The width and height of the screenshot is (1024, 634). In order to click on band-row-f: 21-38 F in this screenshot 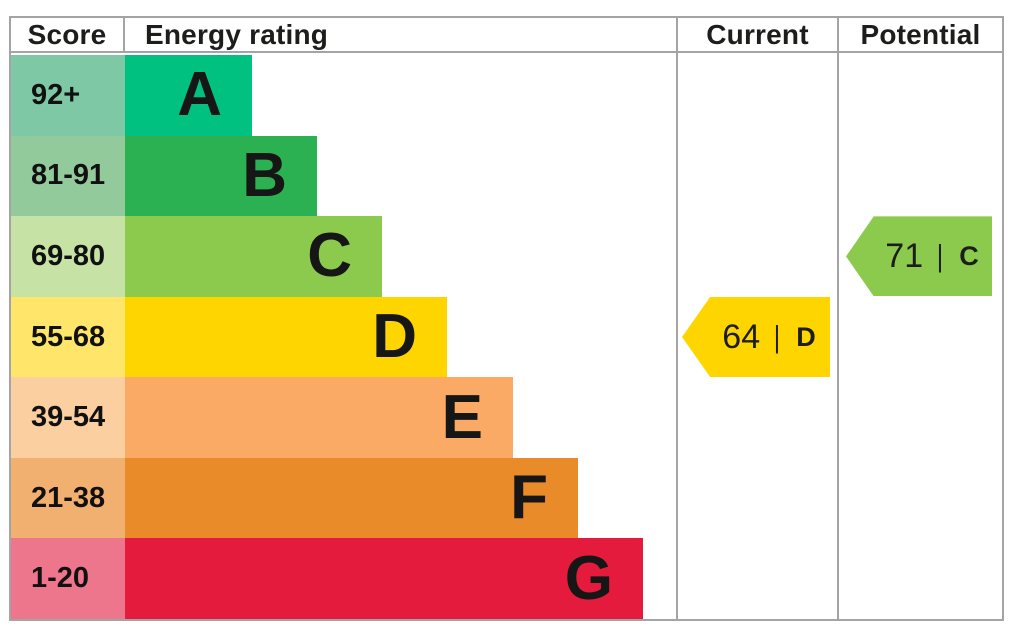, I will do `click(506, 498)`.